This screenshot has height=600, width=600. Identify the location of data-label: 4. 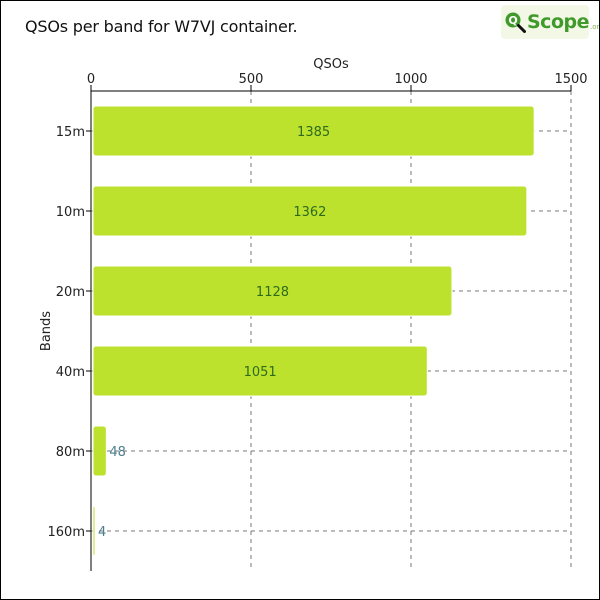
(102, 532).